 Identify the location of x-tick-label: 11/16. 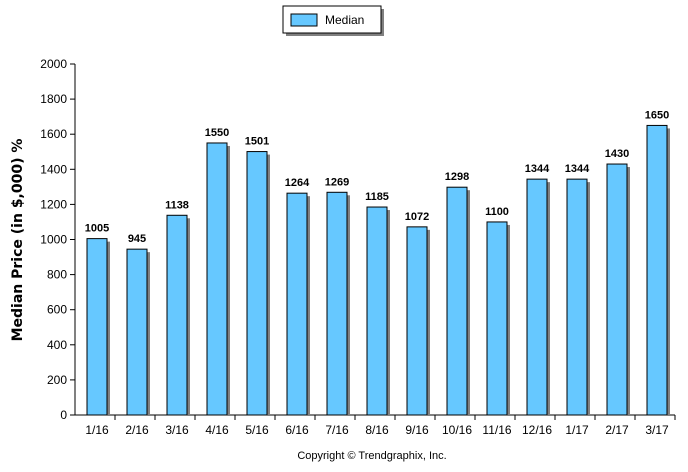
(496, 430).